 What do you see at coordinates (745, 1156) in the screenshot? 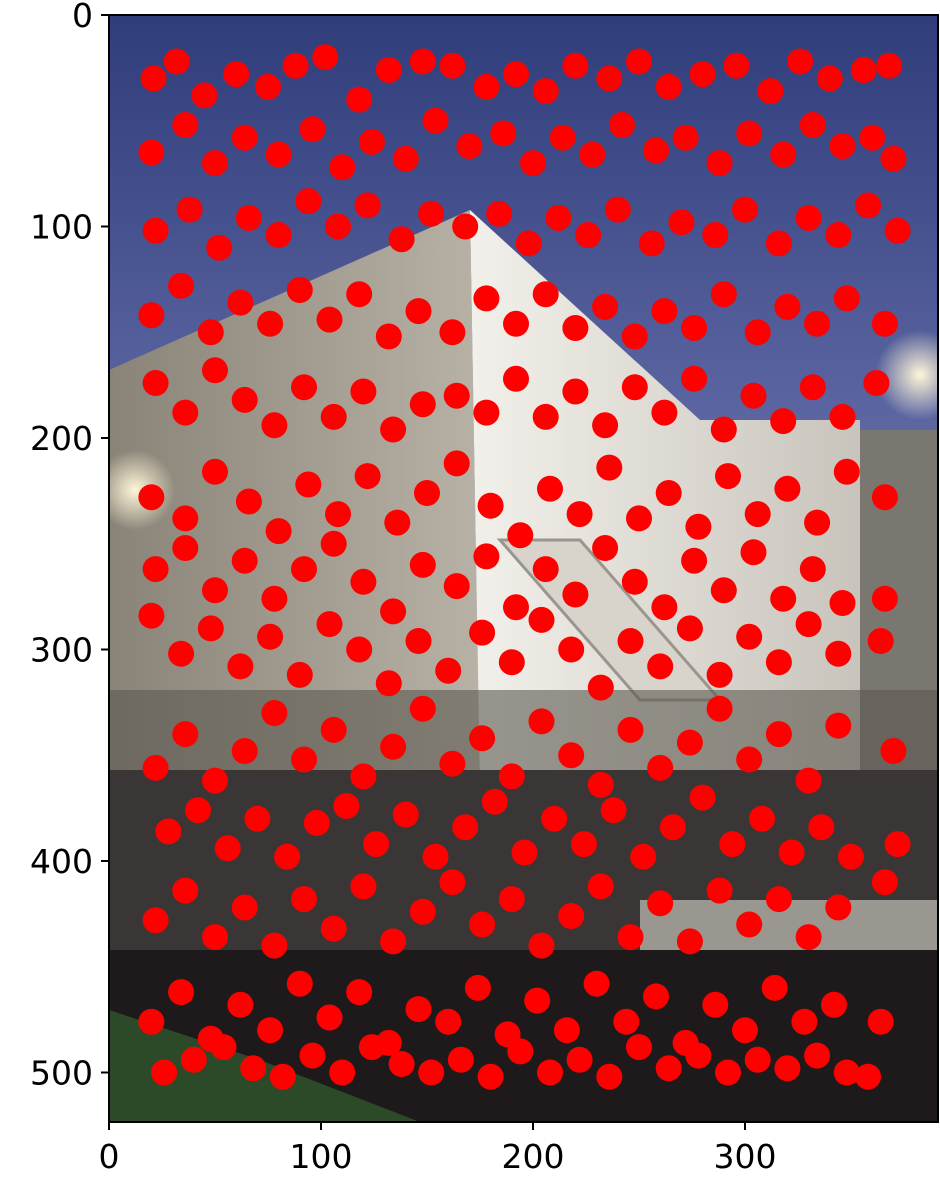
I see `x-tick-label: 300` at bounding box center [745, 1156].